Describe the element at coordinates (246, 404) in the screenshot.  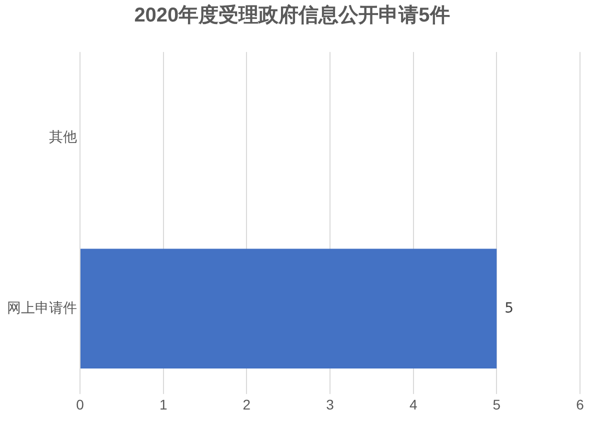
I see `x-tick-label: 2` at that location.